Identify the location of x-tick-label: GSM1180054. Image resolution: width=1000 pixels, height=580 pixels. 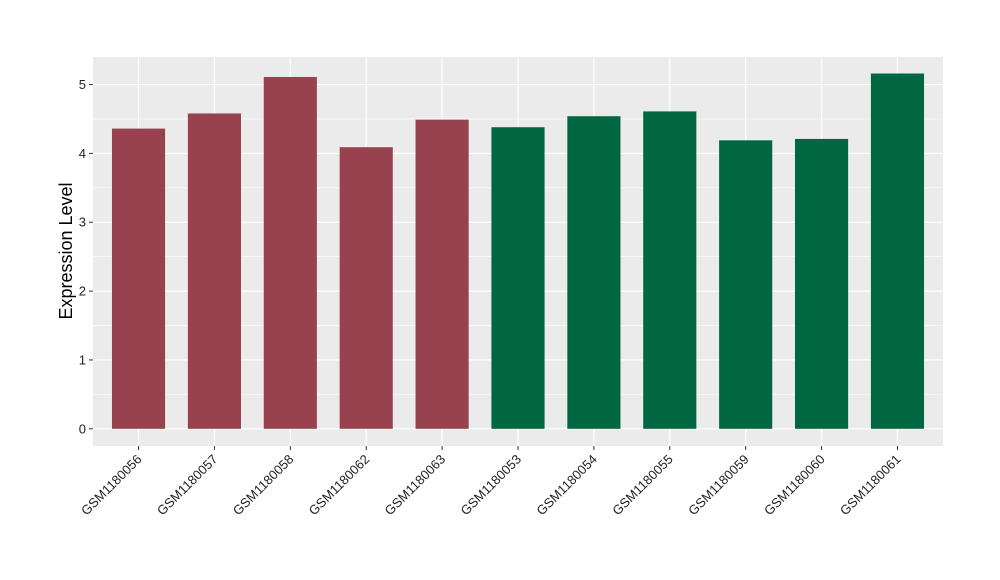
(566, 485).